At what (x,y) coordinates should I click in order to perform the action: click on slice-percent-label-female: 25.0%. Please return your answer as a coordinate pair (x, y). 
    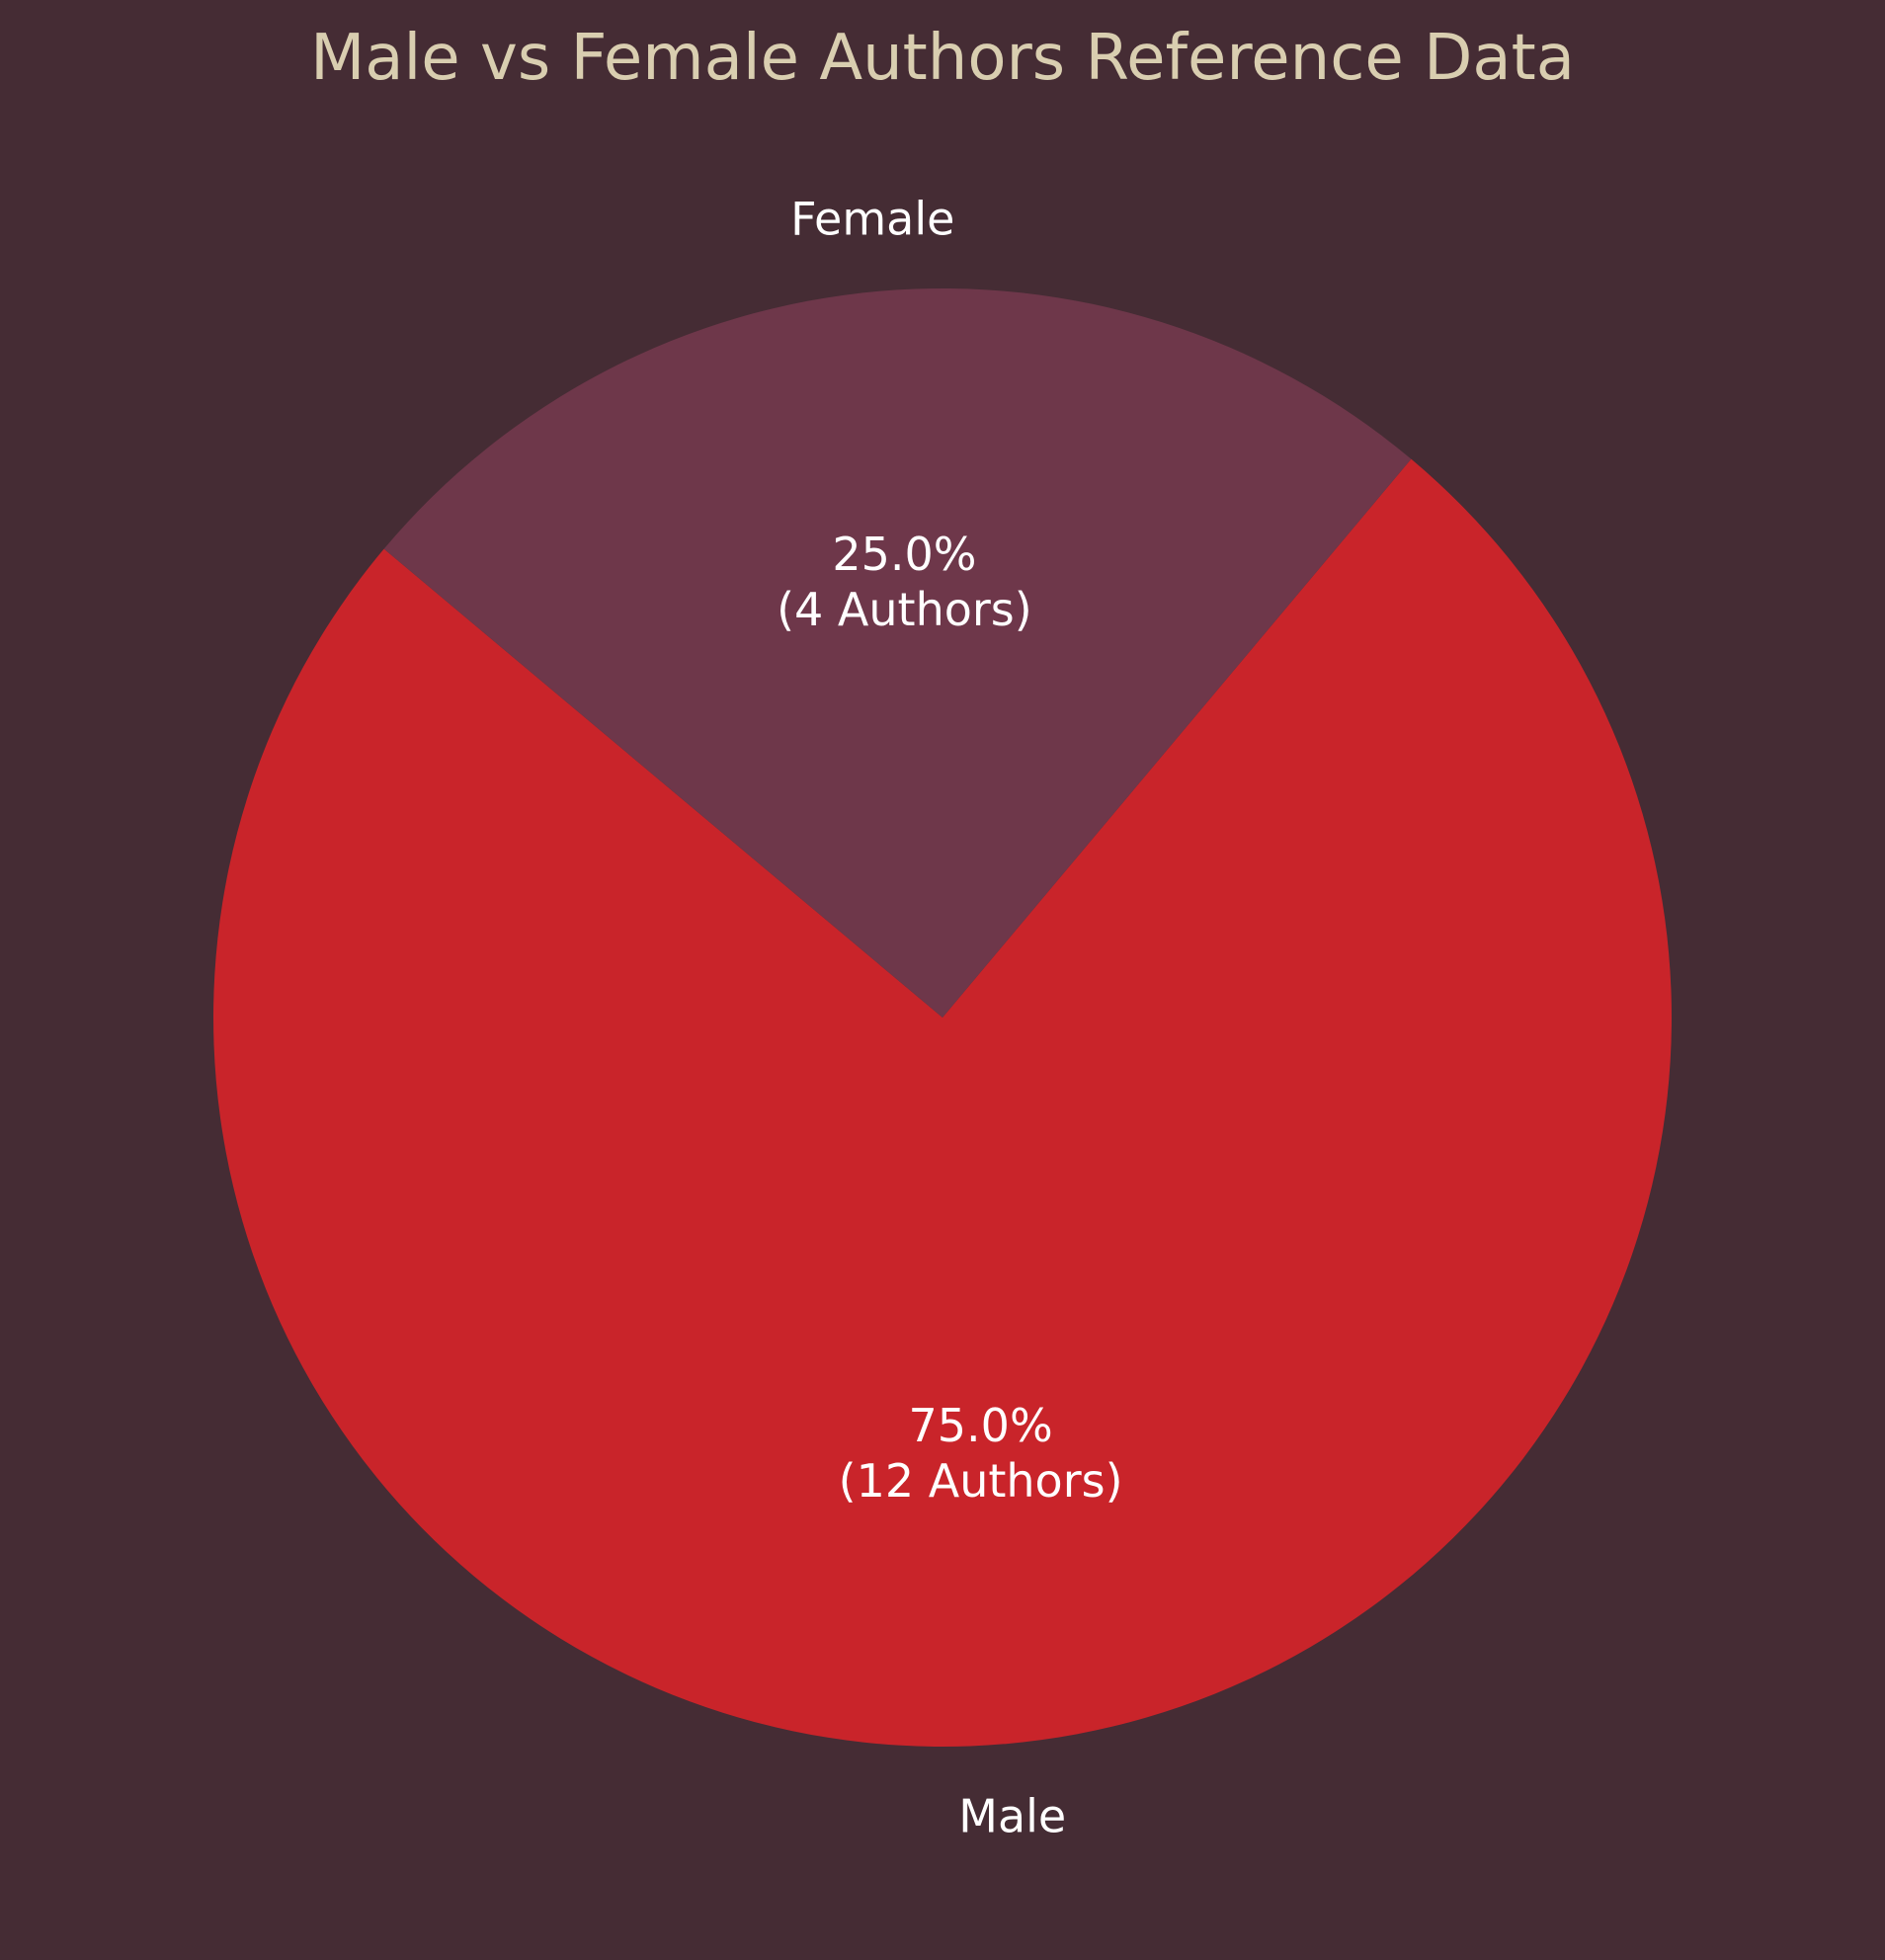
    Looking at the image, I should click on (904, 554).